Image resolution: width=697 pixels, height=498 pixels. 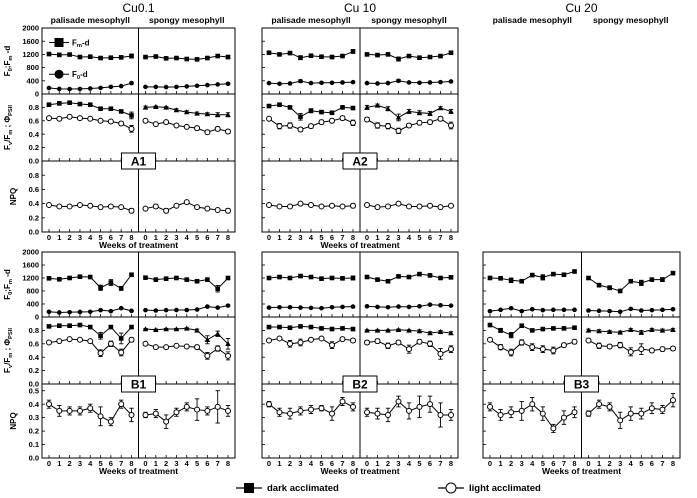 What do you see at coordinates (489, 488) in the screenshot?
I see `legend-item-light-acclimated: light acclimated` at bounding box center [489, 488].